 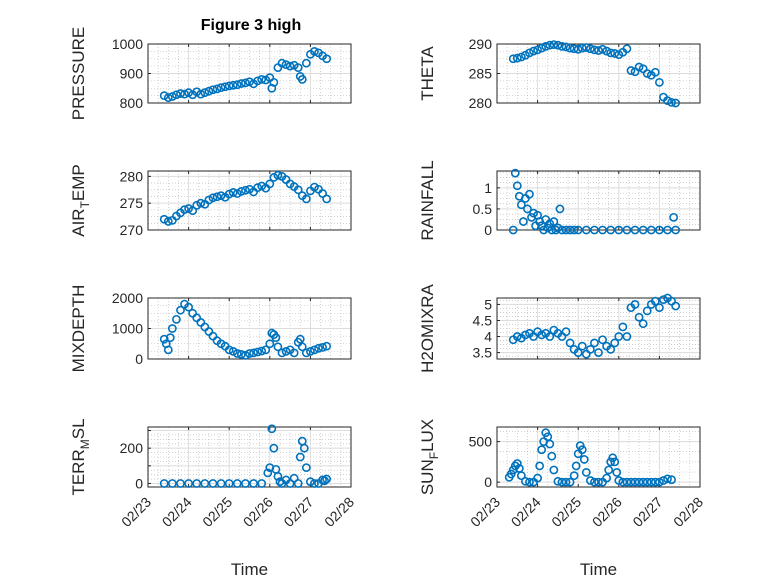 I want to click on x-tick-label: 02/26, so click(x=607, y=512).